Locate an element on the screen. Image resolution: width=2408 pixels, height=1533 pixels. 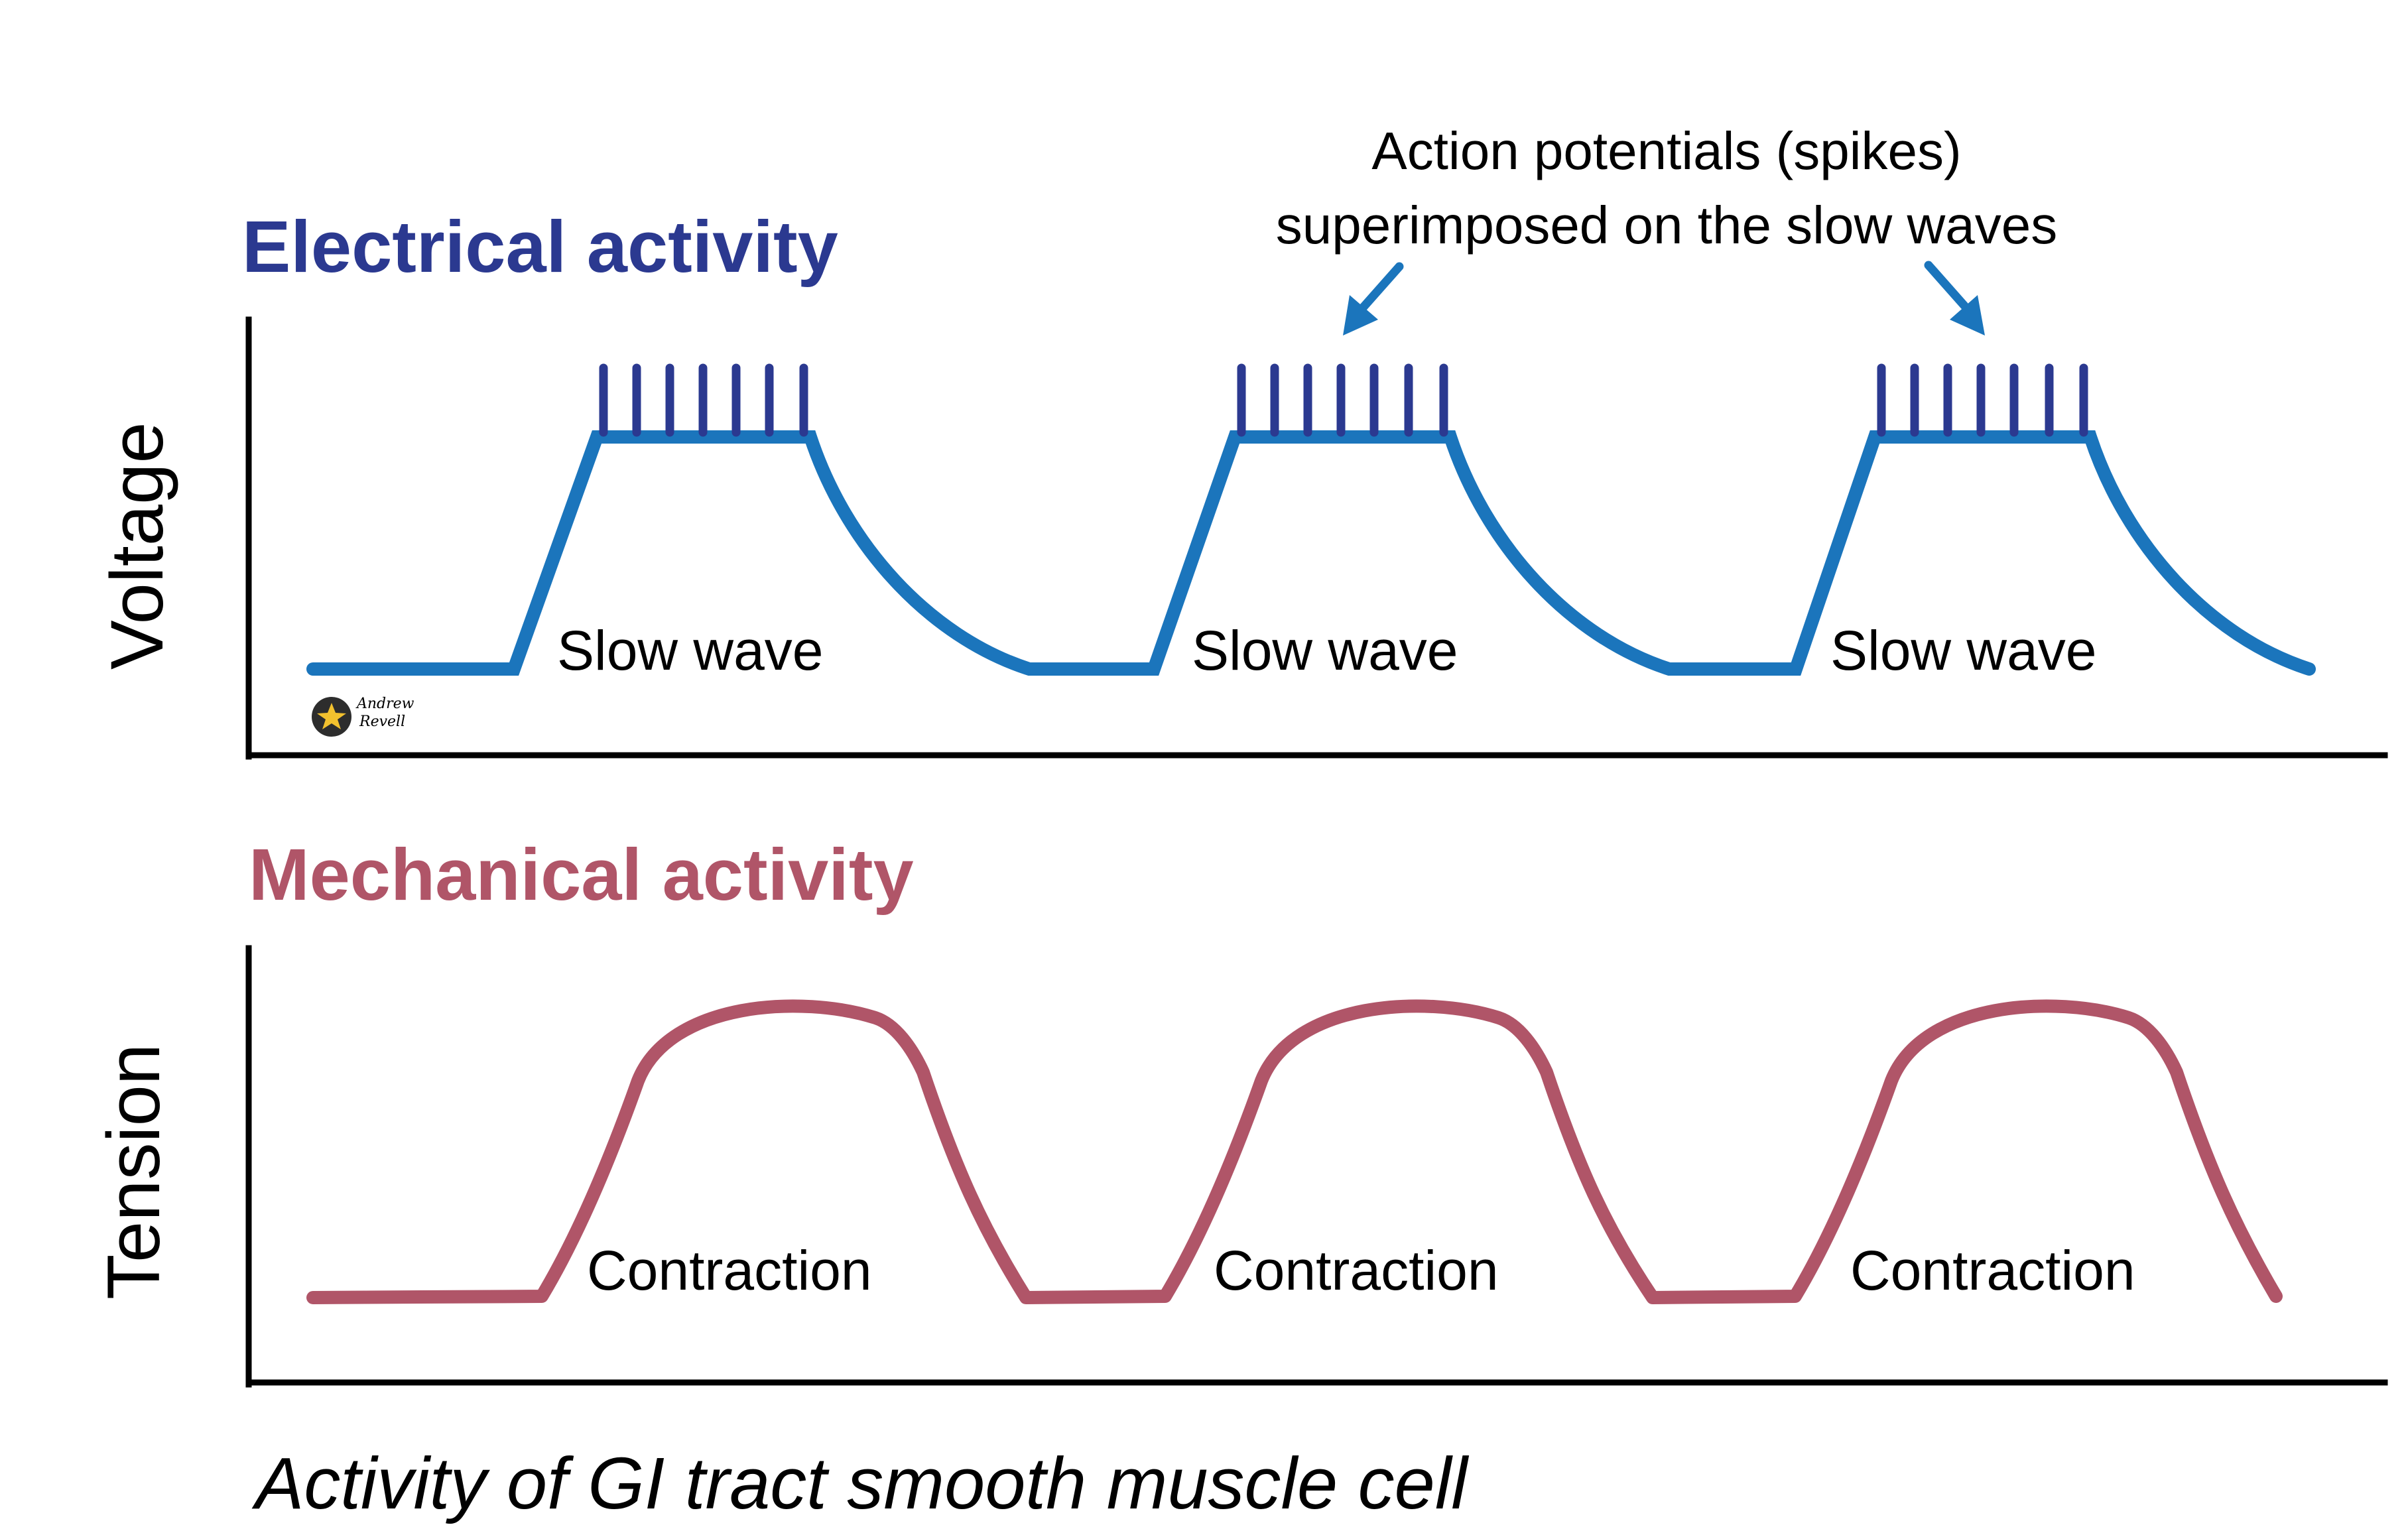
signature-line-1: Andrew is located at coordinates (384, 704).